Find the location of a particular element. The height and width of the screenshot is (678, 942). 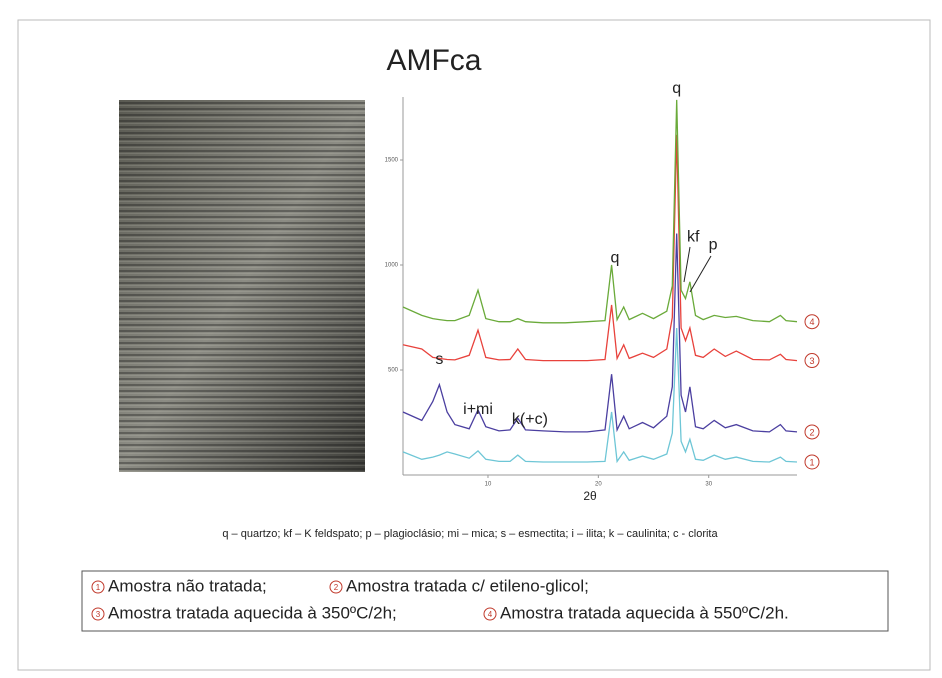

series-label: 4 is located at coordinates (811, 322).